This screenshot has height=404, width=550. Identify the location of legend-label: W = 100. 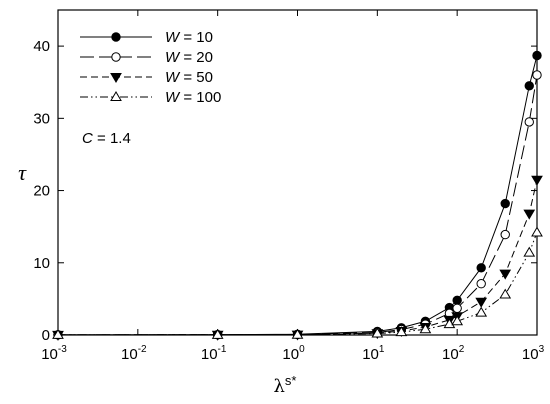
(193, 97).